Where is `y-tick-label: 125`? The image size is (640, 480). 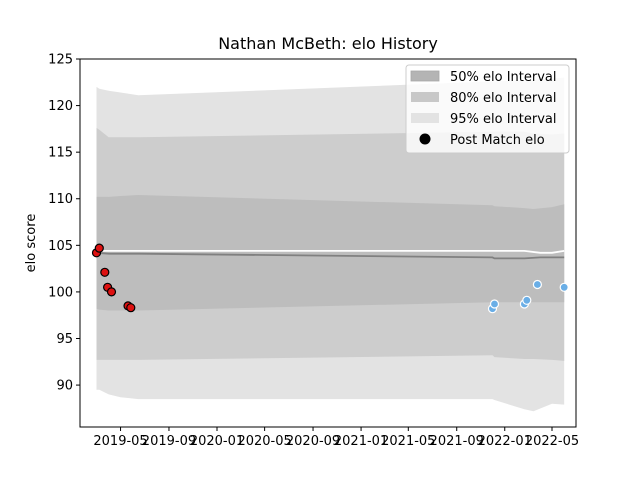 y-tick-label: 125 is located at coordinates (60, 60).